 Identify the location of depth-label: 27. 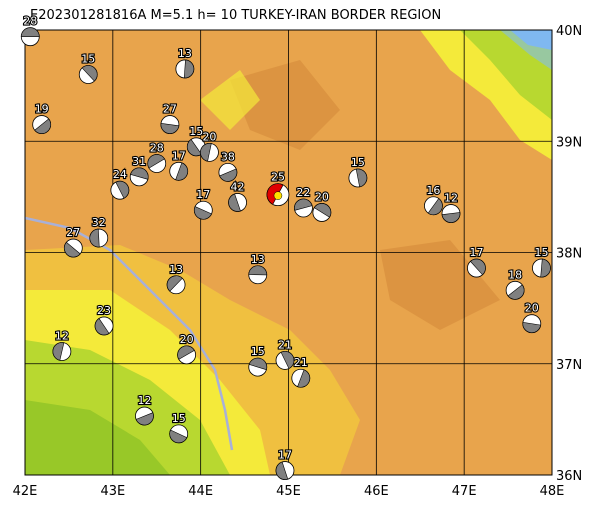
(170, 109).